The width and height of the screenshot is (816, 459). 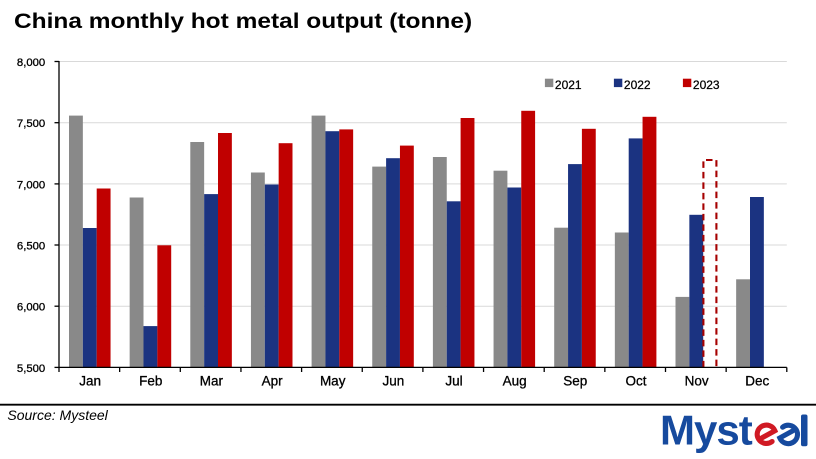 What do you see at coordinates (637, 85) in the screenshot?
I see `svg-text: 2022` at bounding box center [637, 85].